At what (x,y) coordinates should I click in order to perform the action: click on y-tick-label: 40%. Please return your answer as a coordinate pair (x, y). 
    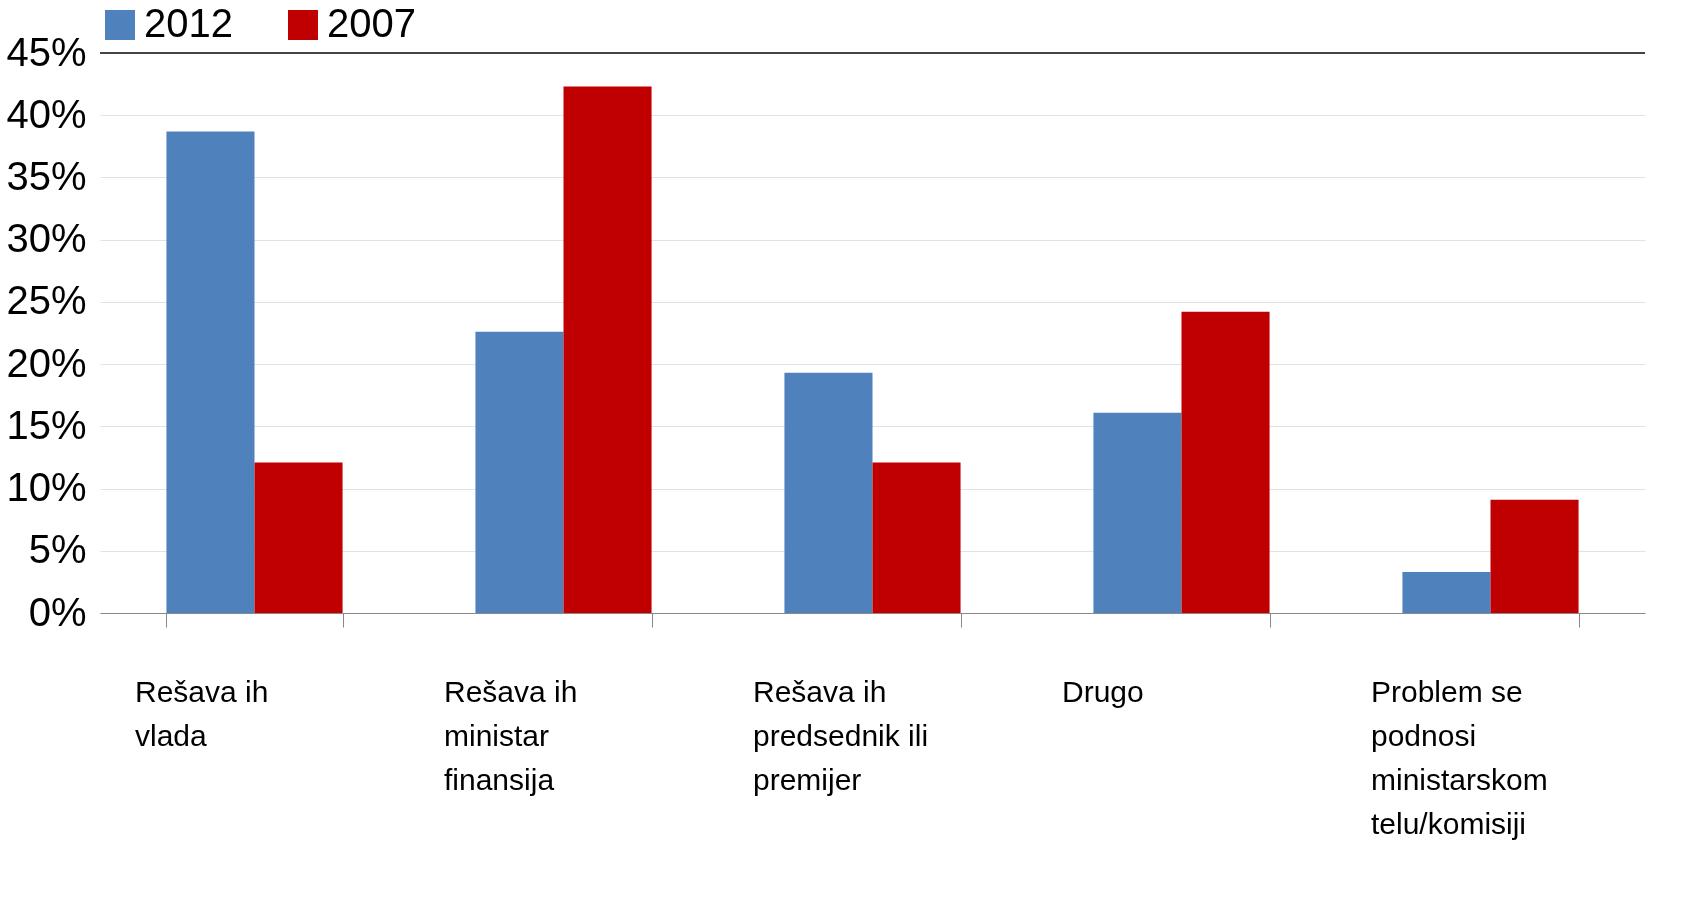
    Looking at the image, I should click on (46, 113).